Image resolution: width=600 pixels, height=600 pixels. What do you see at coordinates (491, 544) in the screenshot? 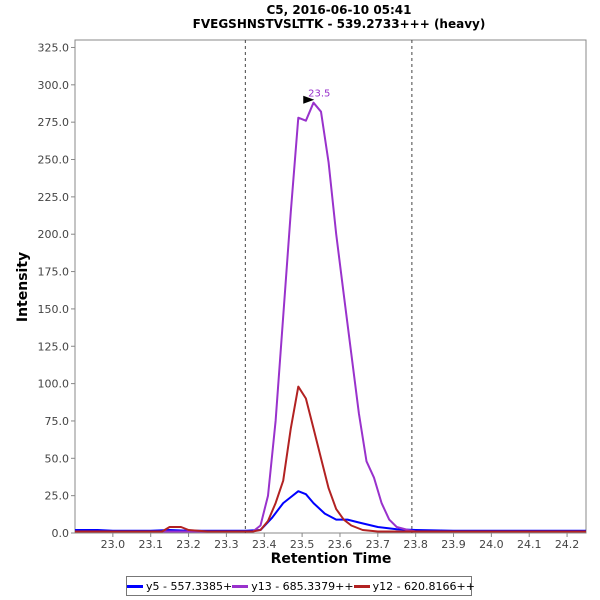
I see `x-tick-label: 24.0` at bounding box center [491, 544].